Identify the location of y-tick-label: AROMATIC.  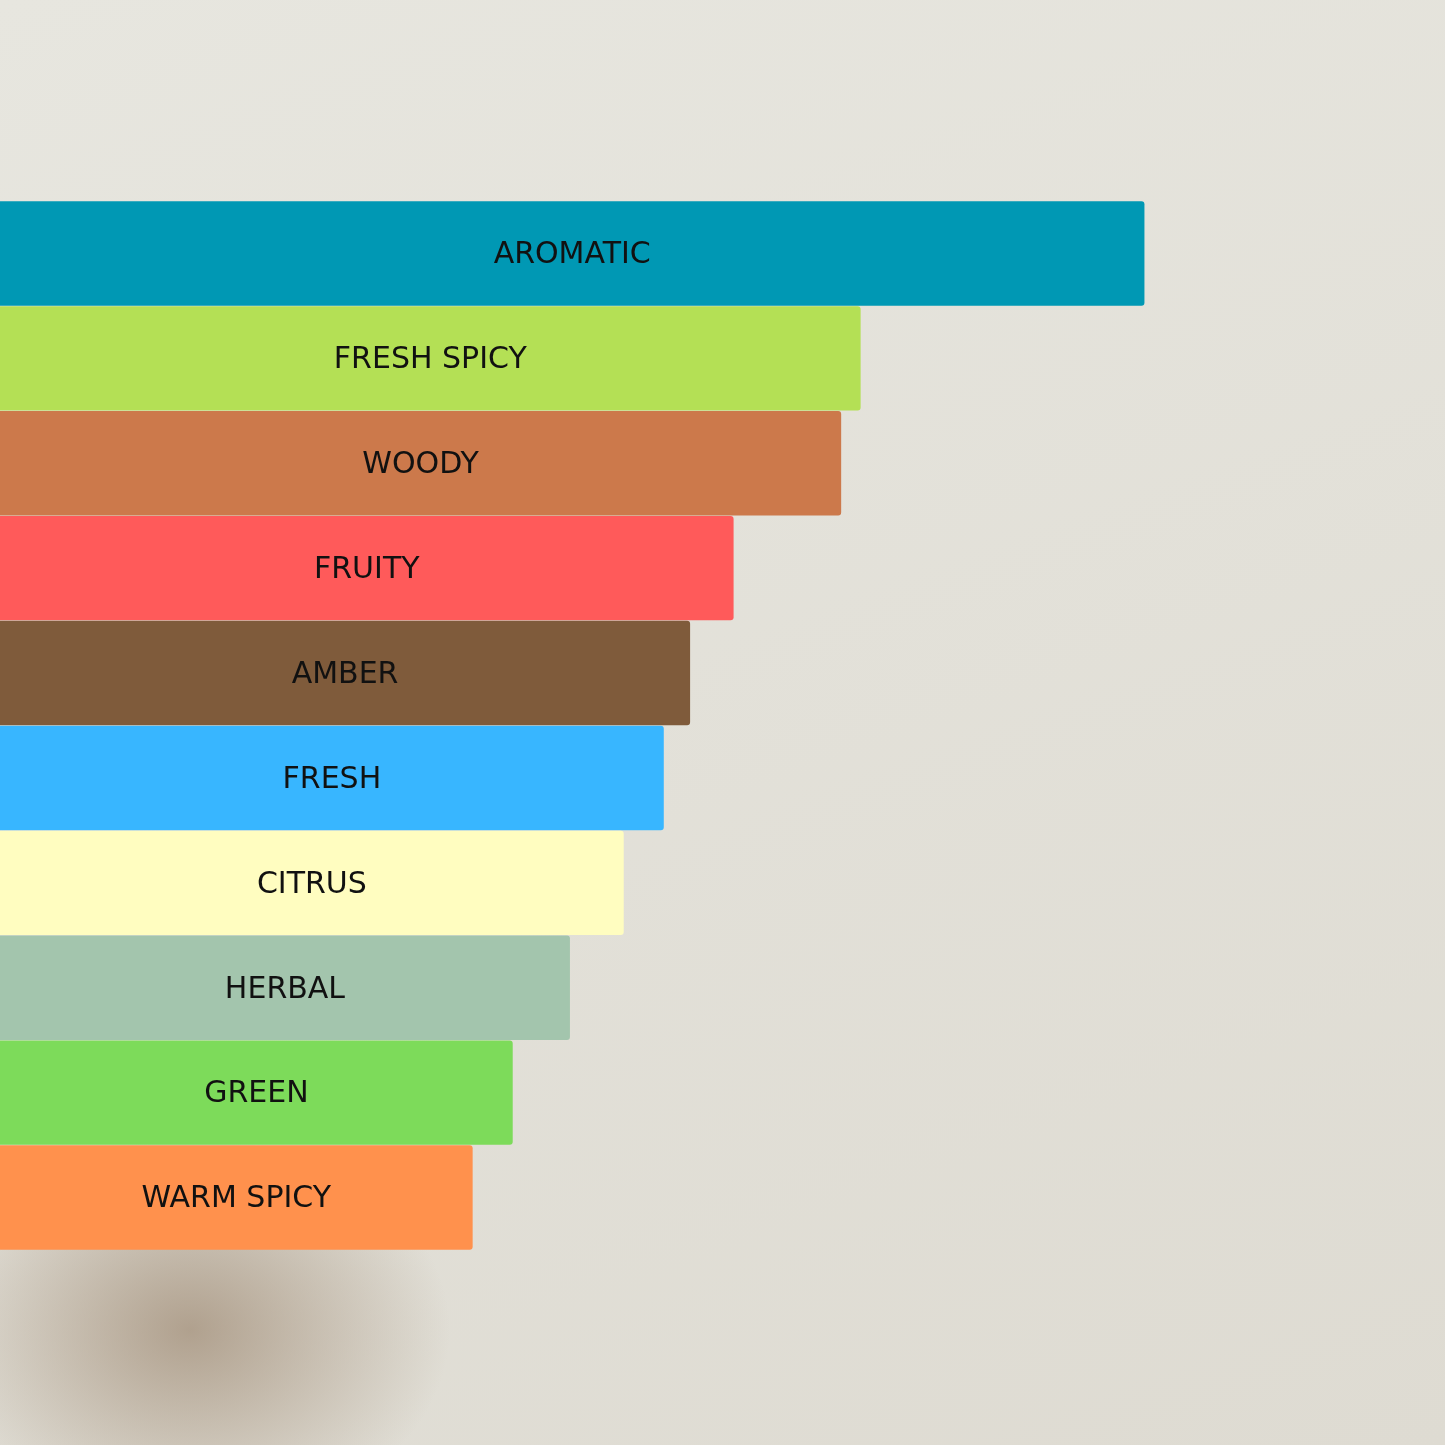
(572, 253).